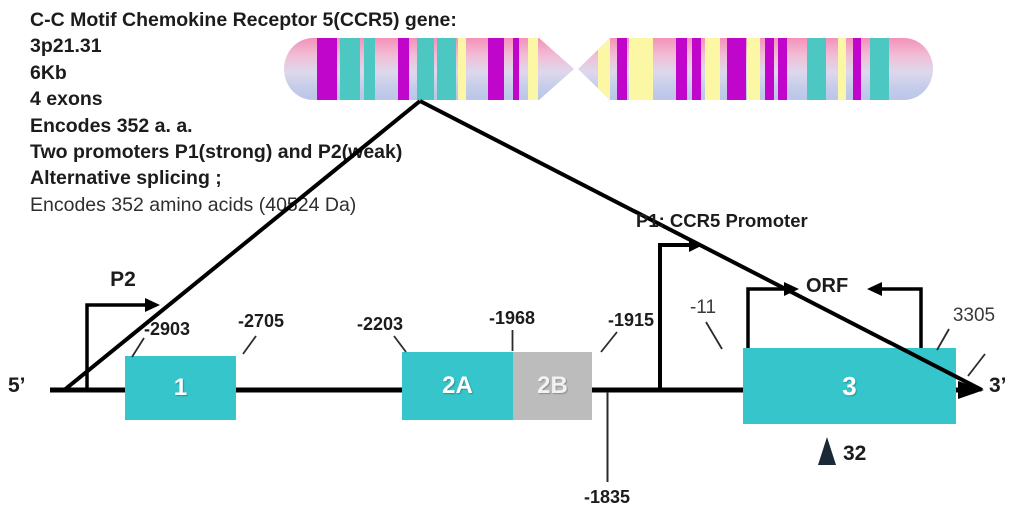 The width and height of the screenshot is (1024, 527). What do you see at coordinates (791, 289) in the screenshot?
I see `orf-left-arrowhead-icon` at bounding box center [791, 289].